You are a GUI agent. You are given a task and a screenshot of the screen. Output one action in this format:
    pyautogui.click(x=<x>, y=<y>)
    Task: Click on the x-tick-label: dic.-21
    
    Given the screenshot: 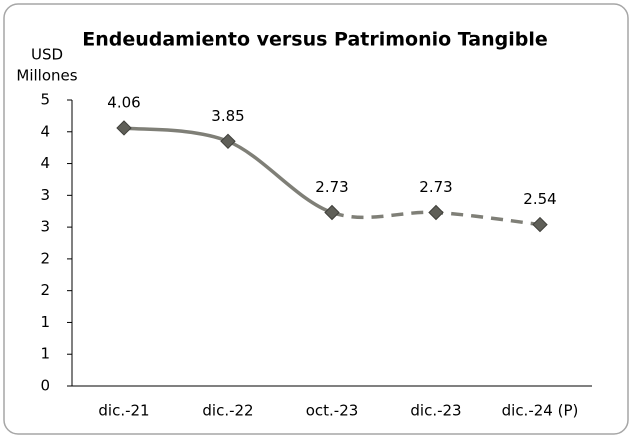 What is the action you would take?
    pyautogui.click(x=123, y=411)
    